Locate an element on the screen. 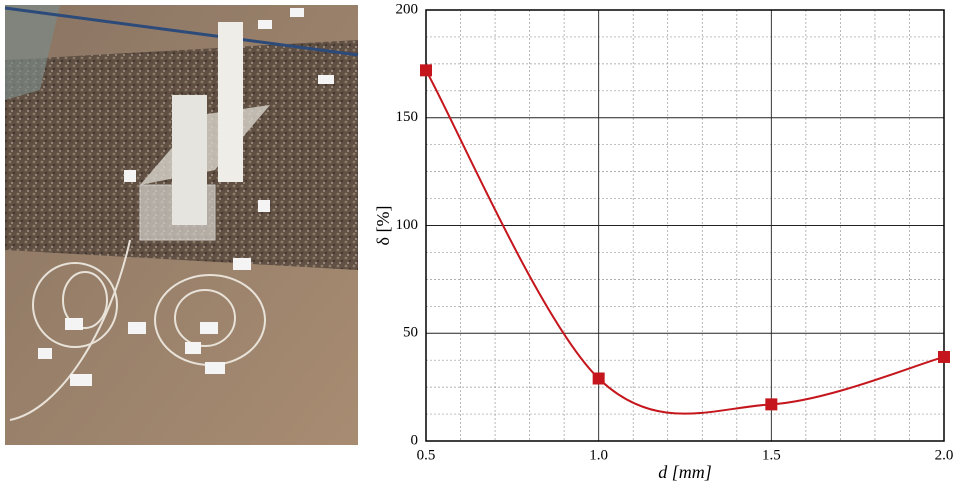 This screenshot has width=963, height=492. x-tick-label: 2.0 is located at coordinates (944, 455).